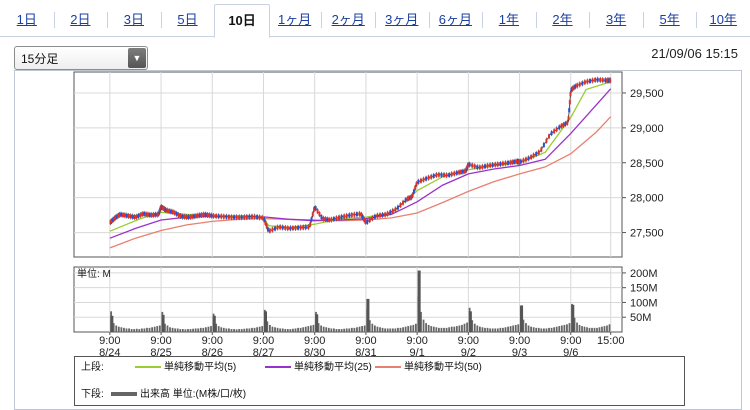 The width and height of the screenshot is (750, 410). I want to click on tab-14: 10年, so click(723, 19).